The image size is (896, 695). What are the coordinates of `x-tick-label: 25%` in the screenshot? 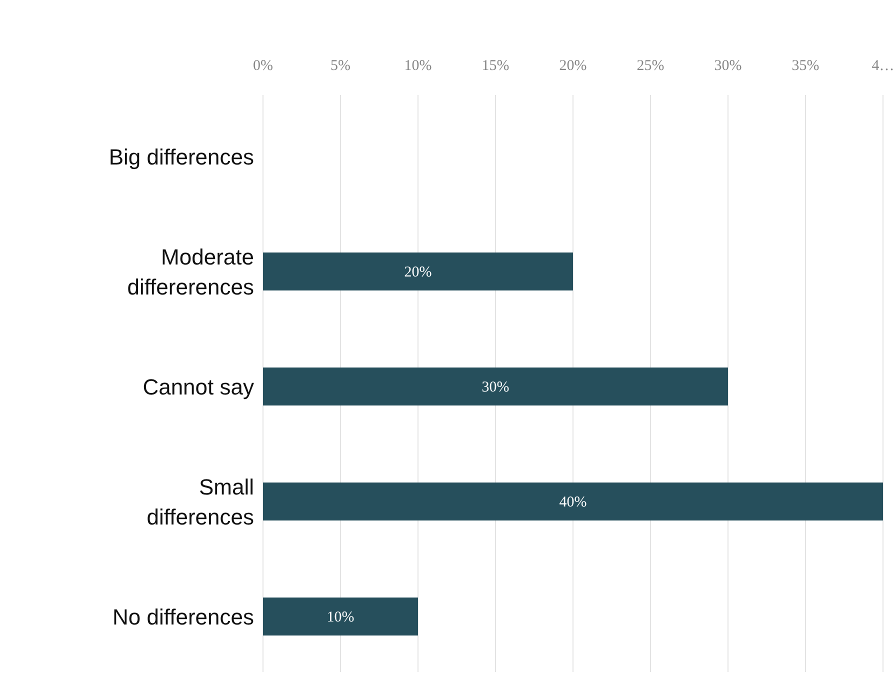 It's located at (650, 66).